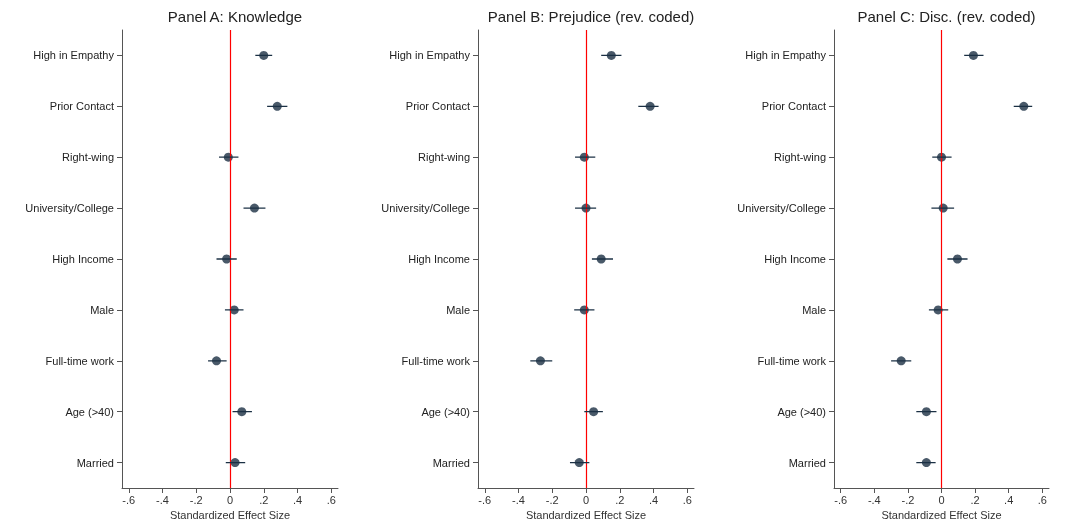  What do you see at coordinates (946, 16) in the screenshot?
I see `chart-title: Panel C: Disc. (rev. coded)` at bounding box center [946, 16].